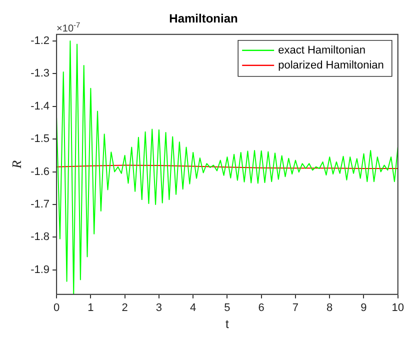 The height and width of the screenshot is (340, 415). What do you see at coordinates (40, 204) in the screenshot?
I see `y-tick-label: -1.7` at bounding box center [40, 204].